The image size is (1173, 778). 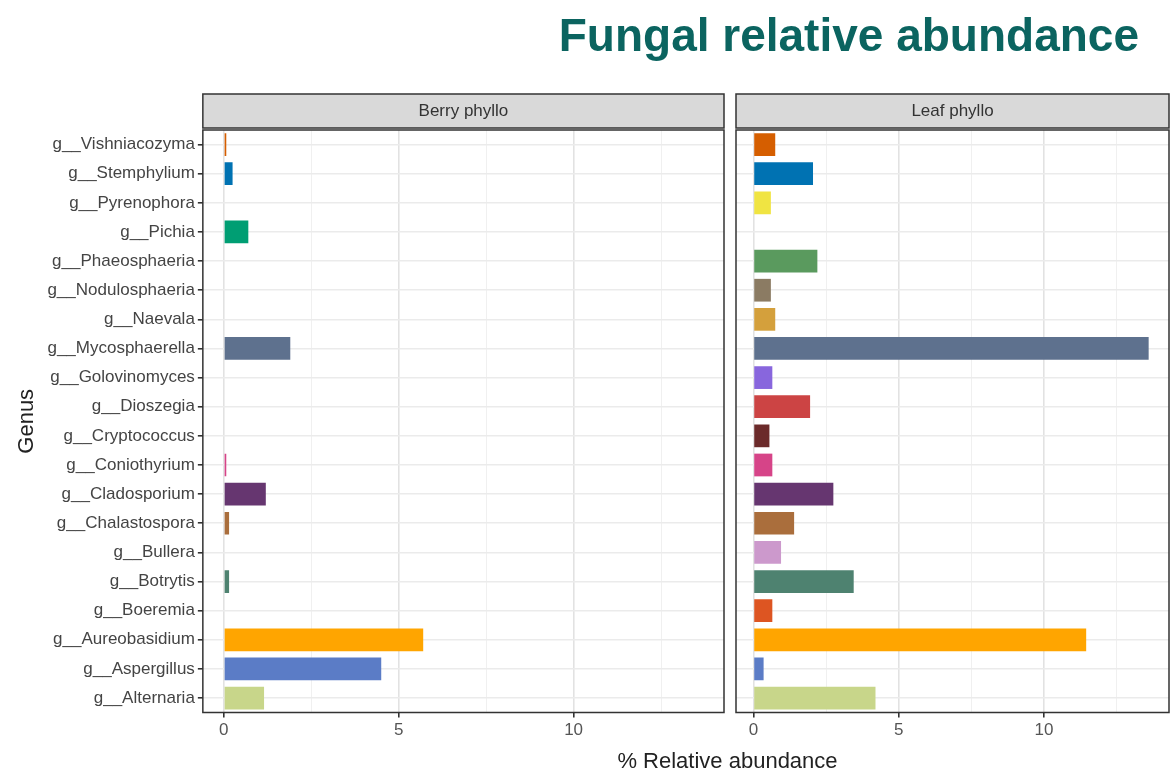 I want to click on y-tick-label: g__Alternaria, so click(x=144, y=697).